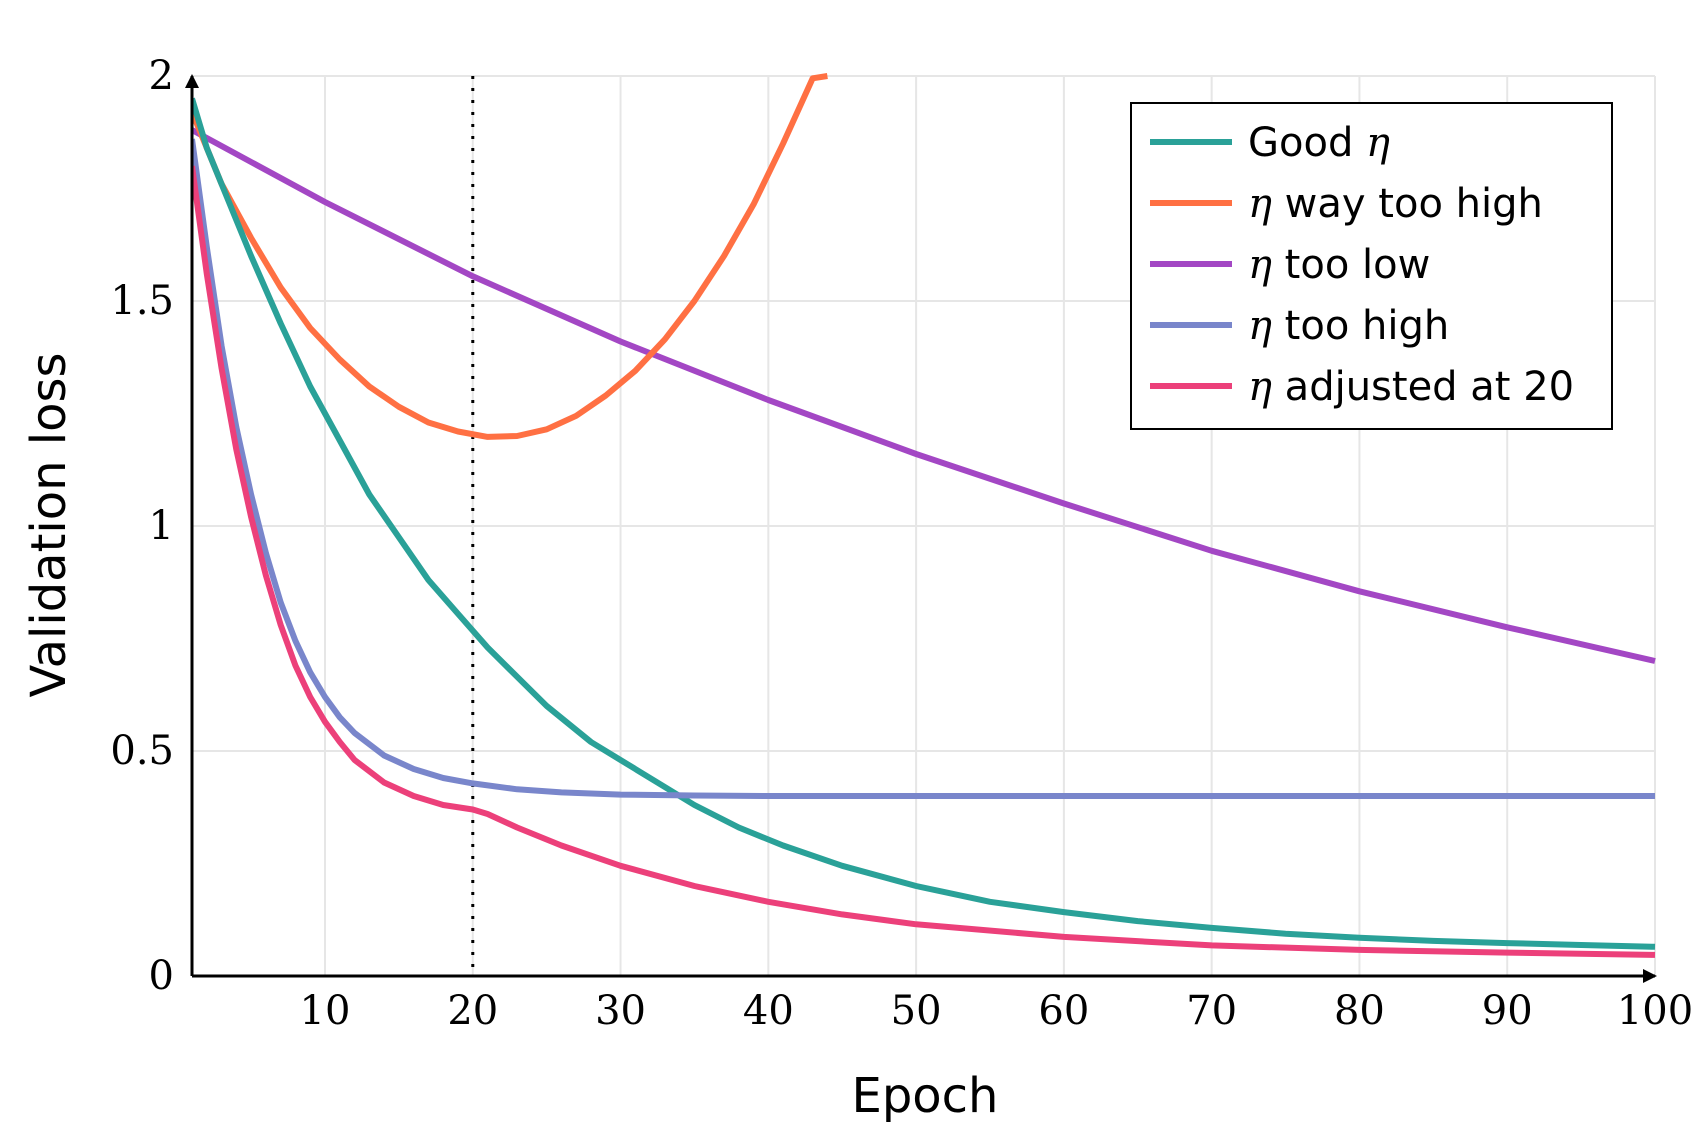 Image resolution: width=1692 pixels, height=1124 pixels. I want to click on y-axis-arrow, so click(192, 81).